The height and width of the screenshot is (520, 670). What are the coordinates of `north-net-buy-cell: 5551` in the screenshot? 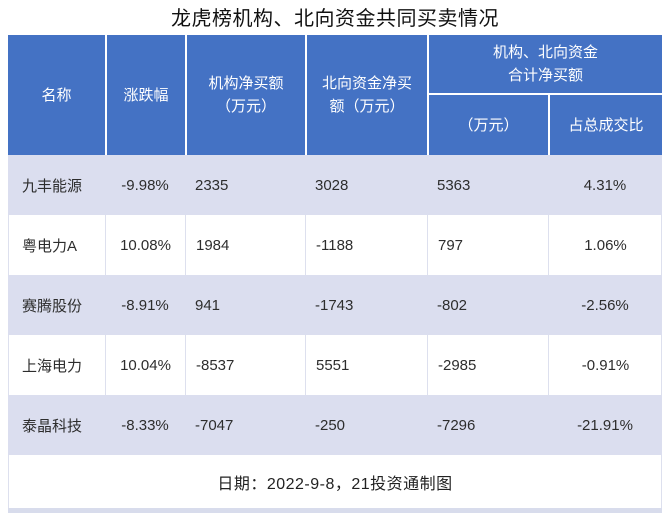 It's located at (366, 365).